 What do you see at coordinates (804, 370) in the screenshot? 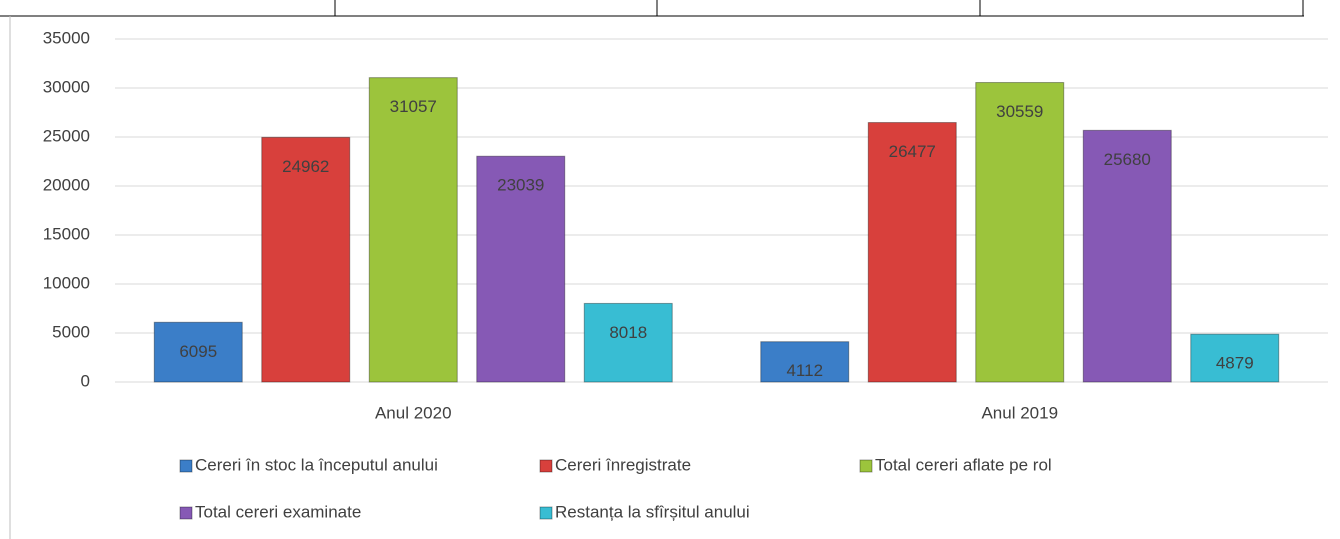
I see `data-label: 4112` at bounding box center [804, 370].